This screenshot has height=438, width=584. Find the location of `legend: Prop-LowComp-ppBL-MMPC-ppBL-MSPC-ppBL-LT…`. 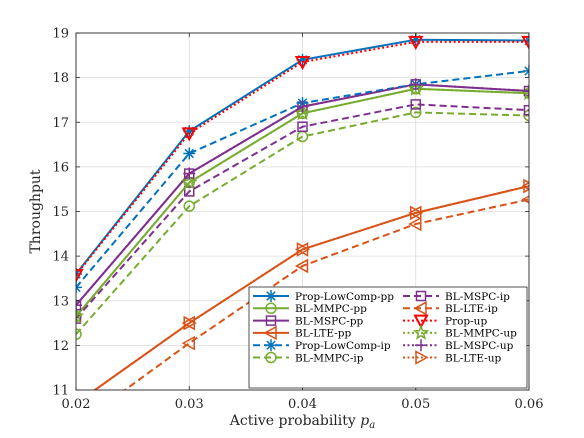

legend: Prop-LowComp-ppBL-MMPC-ppBL-MSPC-ppBL-LT… is located at coordinates (388, 337).